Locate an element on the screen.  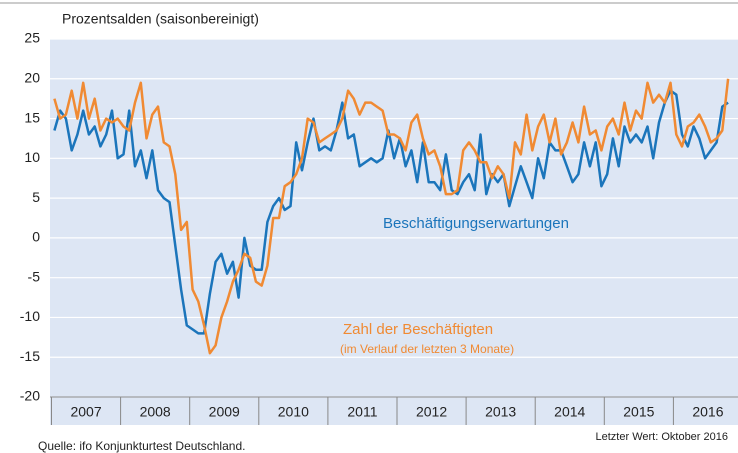
x-tick-label: 2008 is located at coordinates (155, 412).